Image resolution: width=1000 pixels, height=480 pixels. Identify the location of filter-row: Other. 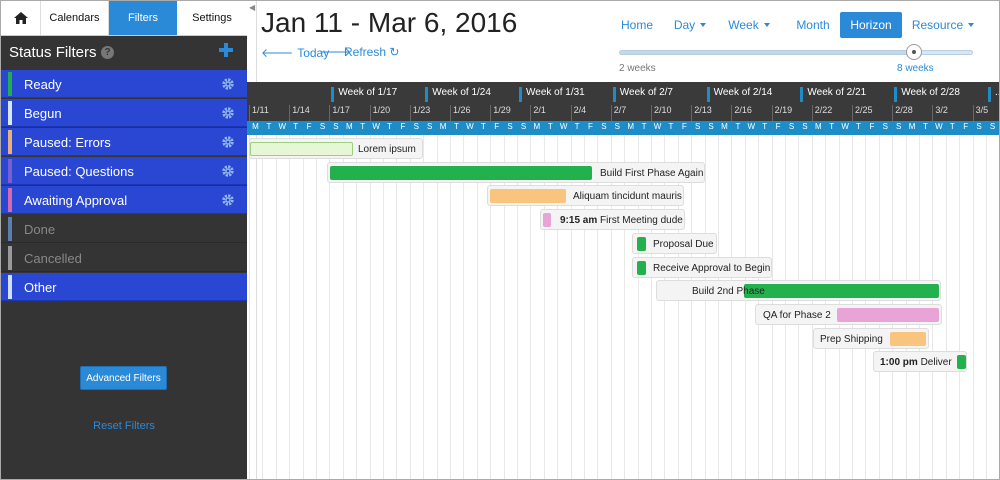
(124, 287).